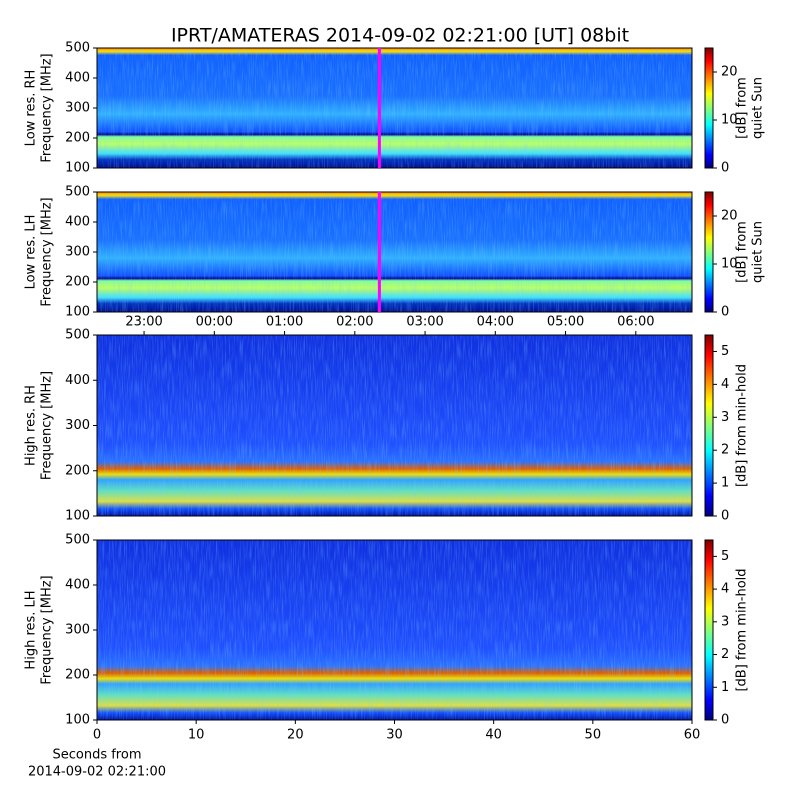 The image size is (800, 800). I want to click on x2-tick-label: 02:00, so click(354, 322).